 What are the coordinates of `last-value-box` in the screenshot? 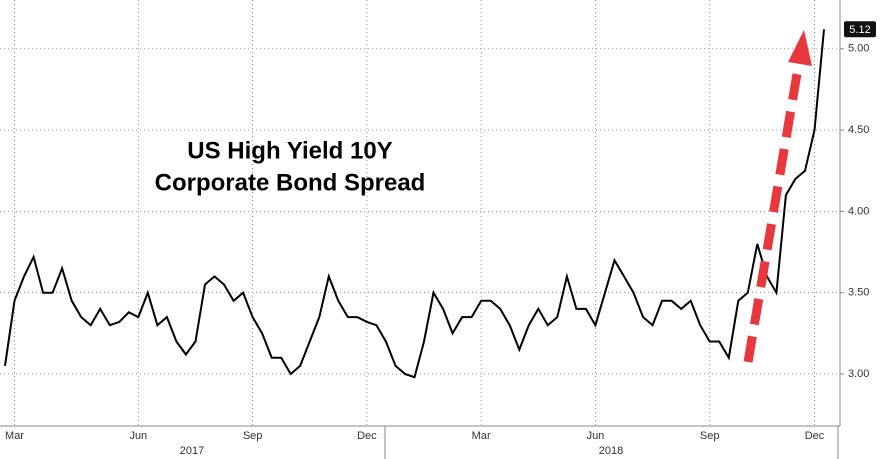 It's located at (860, 29).